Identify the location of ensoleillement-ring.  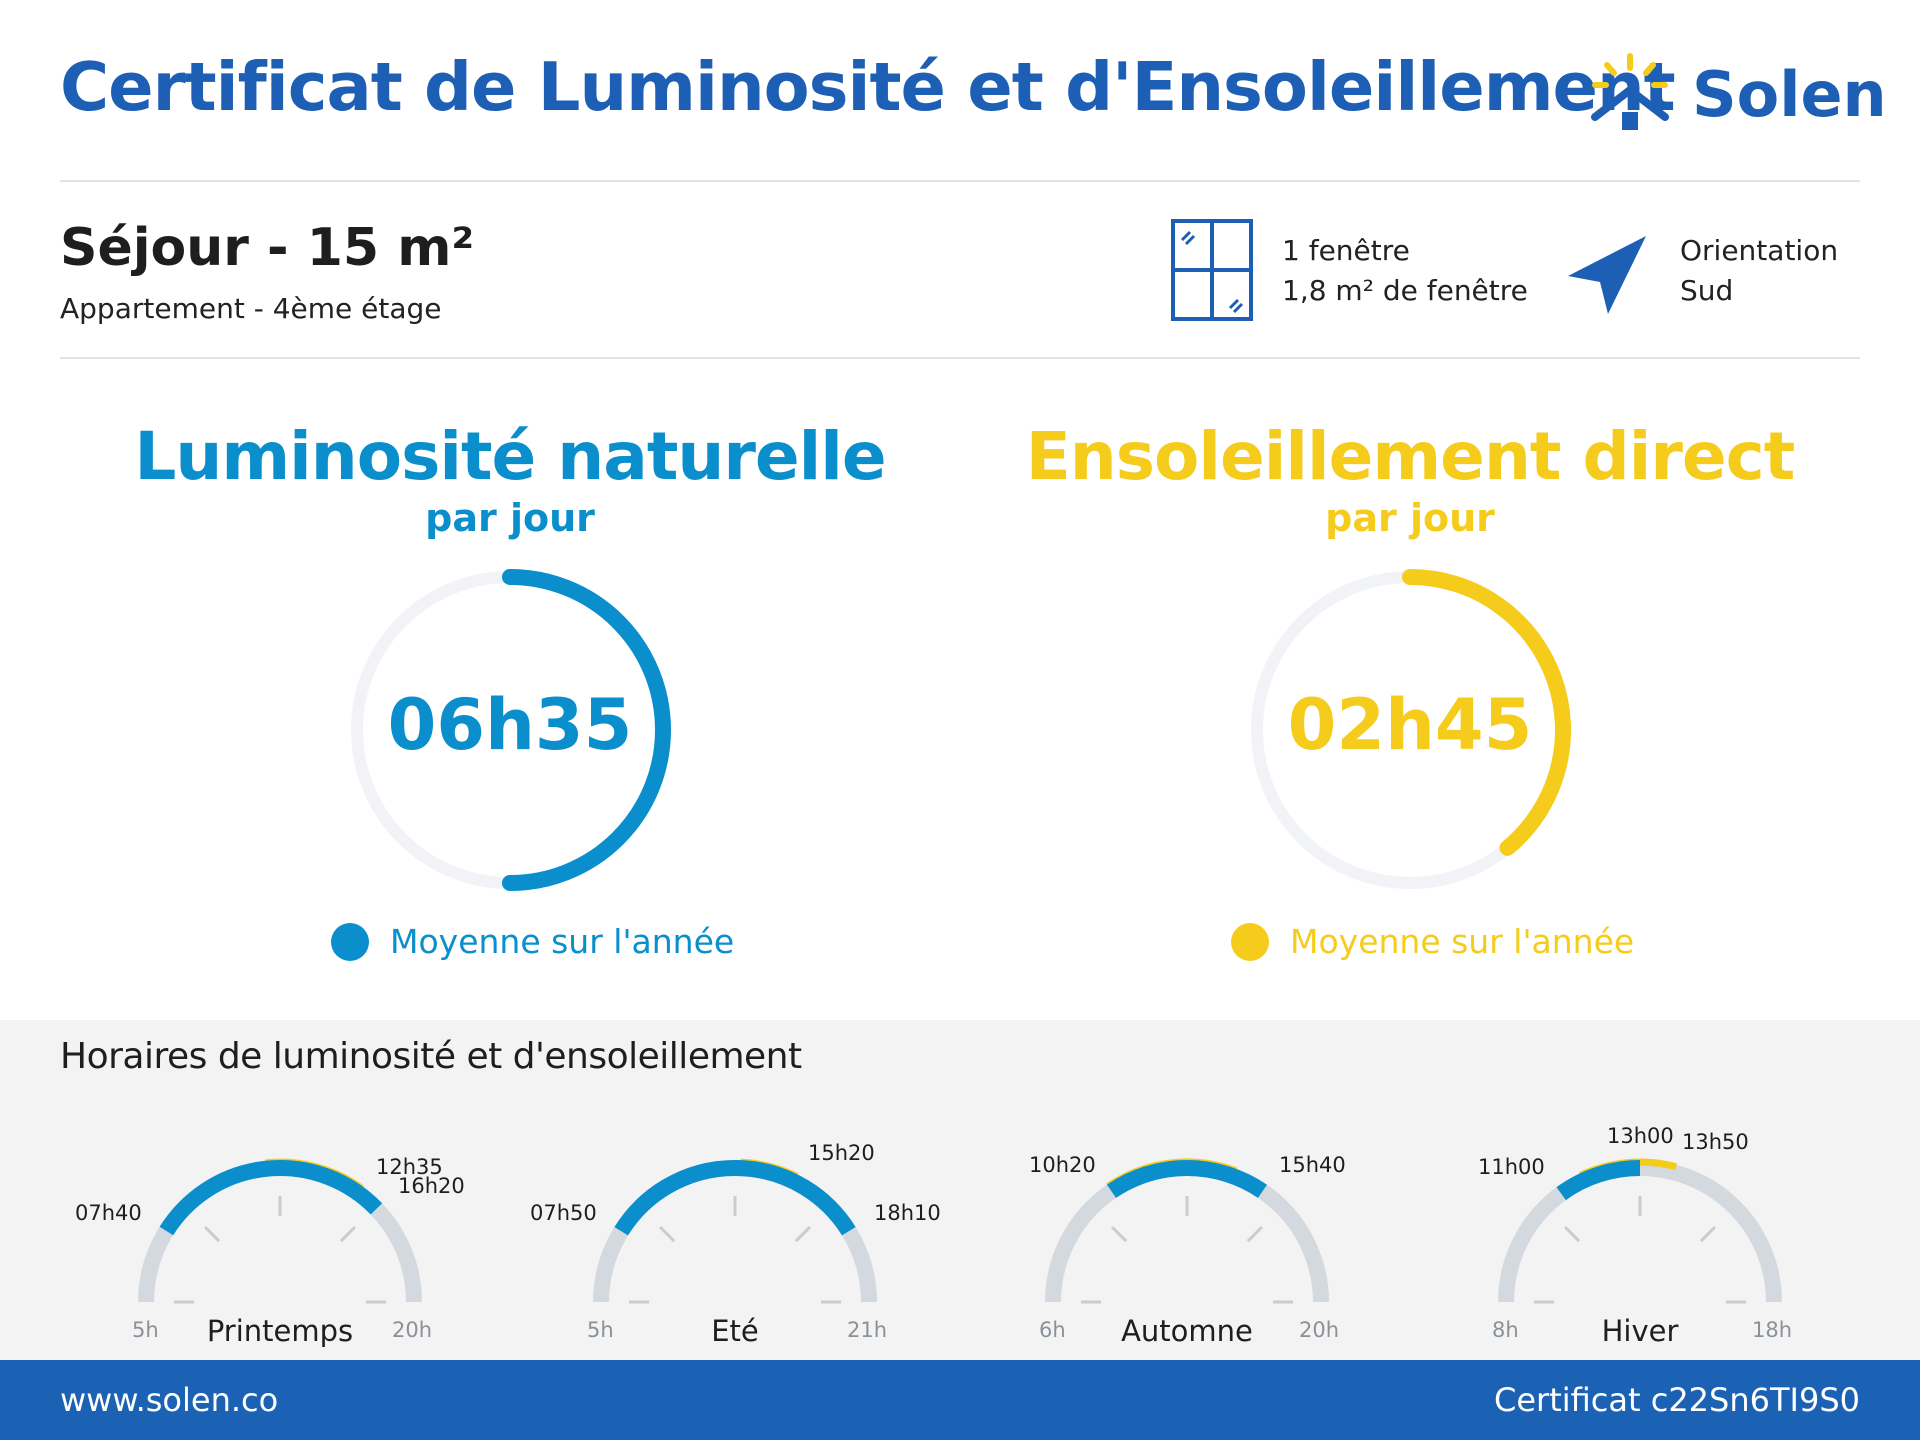
(1411, 729).